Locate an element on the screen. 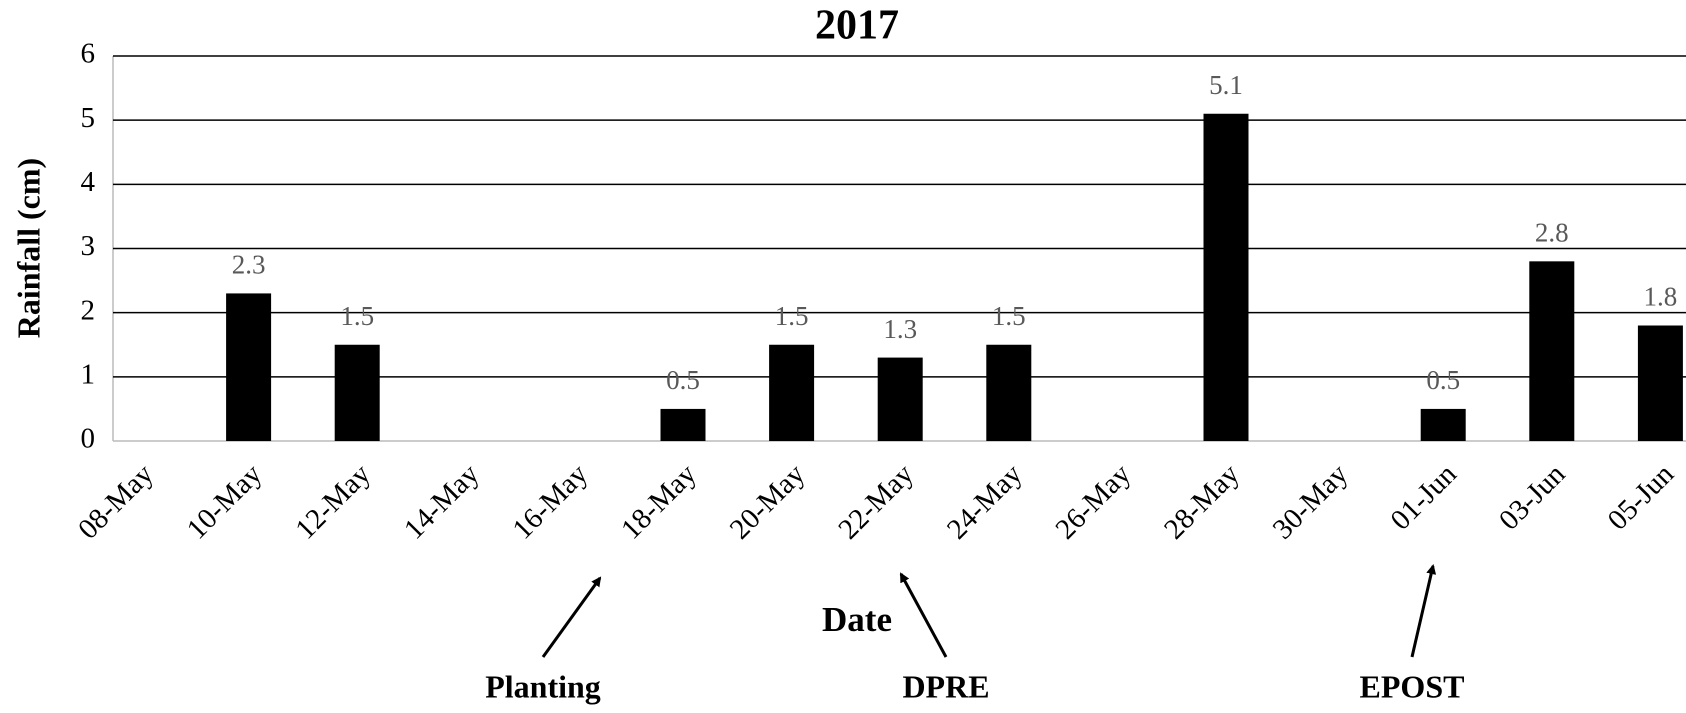  x-tick-label: 12-May is located at coordinates (333, 502).